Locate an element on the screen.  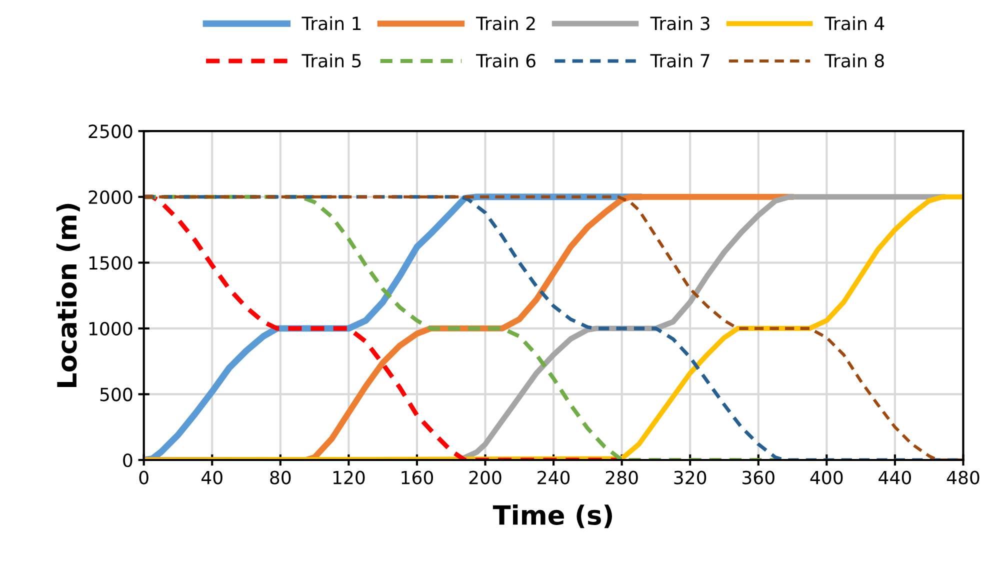
x-axis-title: Time (s) is located at coordinates (552, 516).